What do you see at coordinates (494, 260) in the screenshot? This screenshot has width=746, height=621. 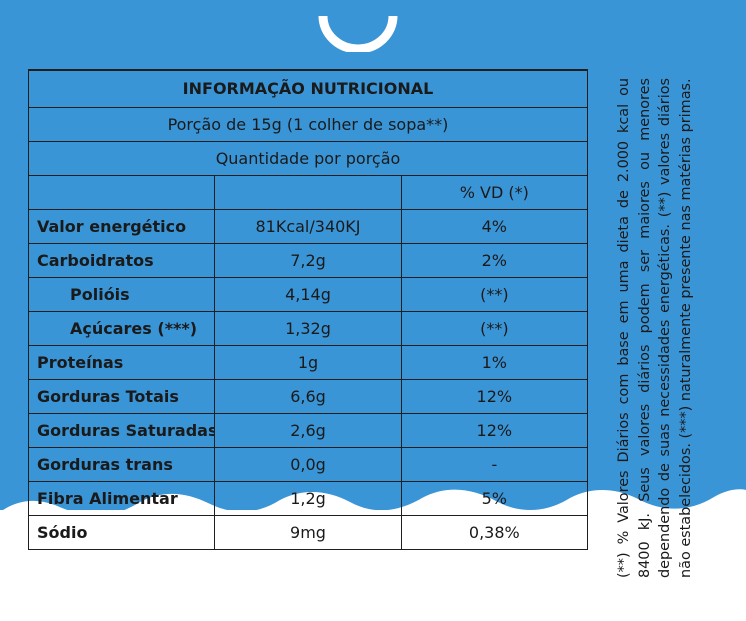 I see `nutrient-vd: 2%` at bounding box center [494, 260].